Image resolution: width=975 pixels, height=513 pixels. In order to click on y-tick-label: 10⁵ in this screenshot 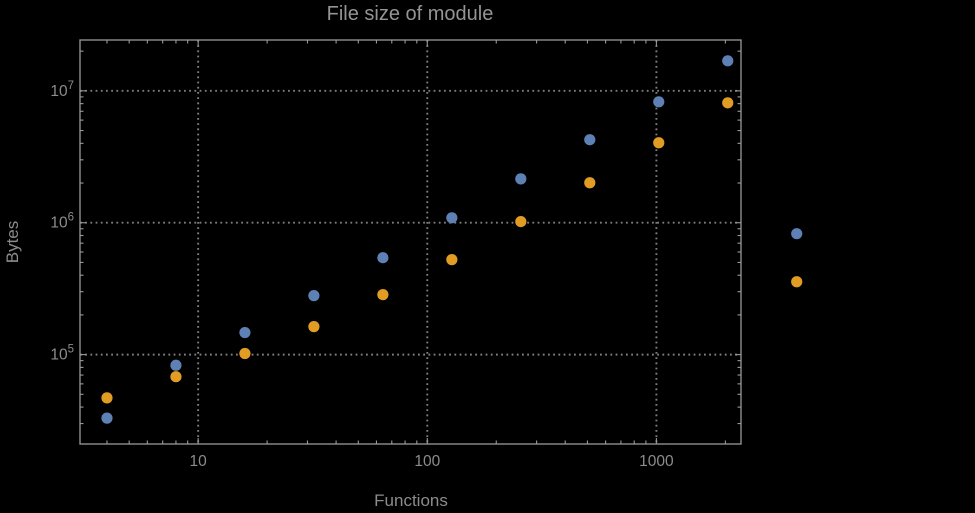, I will do `click(62, 354)`.